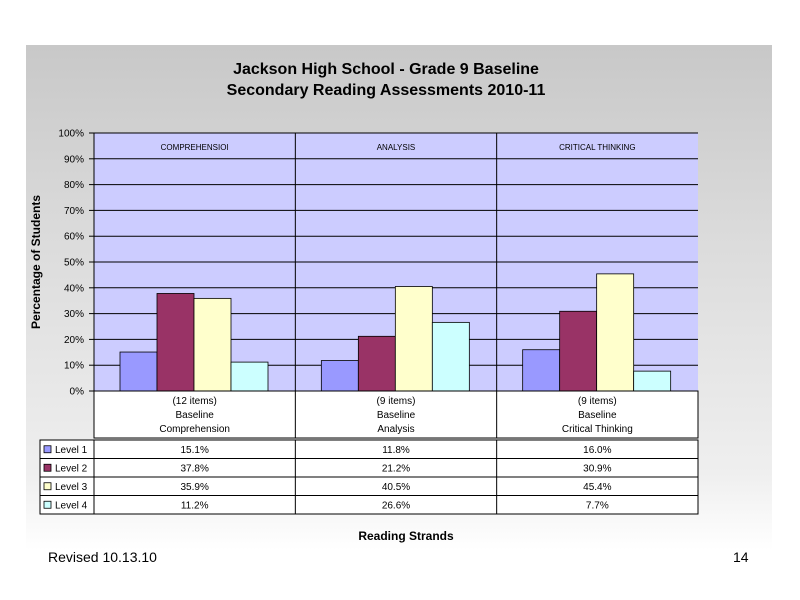  Describe the element at coordinates (74, 237) in the screenshot. I see `y-tick-label: 60%` at that location.